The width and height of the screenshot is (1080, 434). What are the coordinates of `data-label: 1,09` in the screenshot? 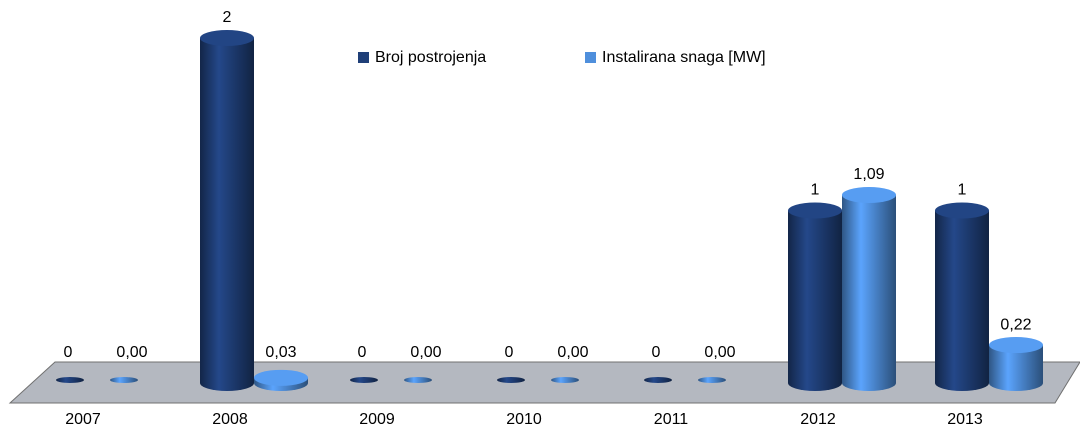 It's located at (868, 174).